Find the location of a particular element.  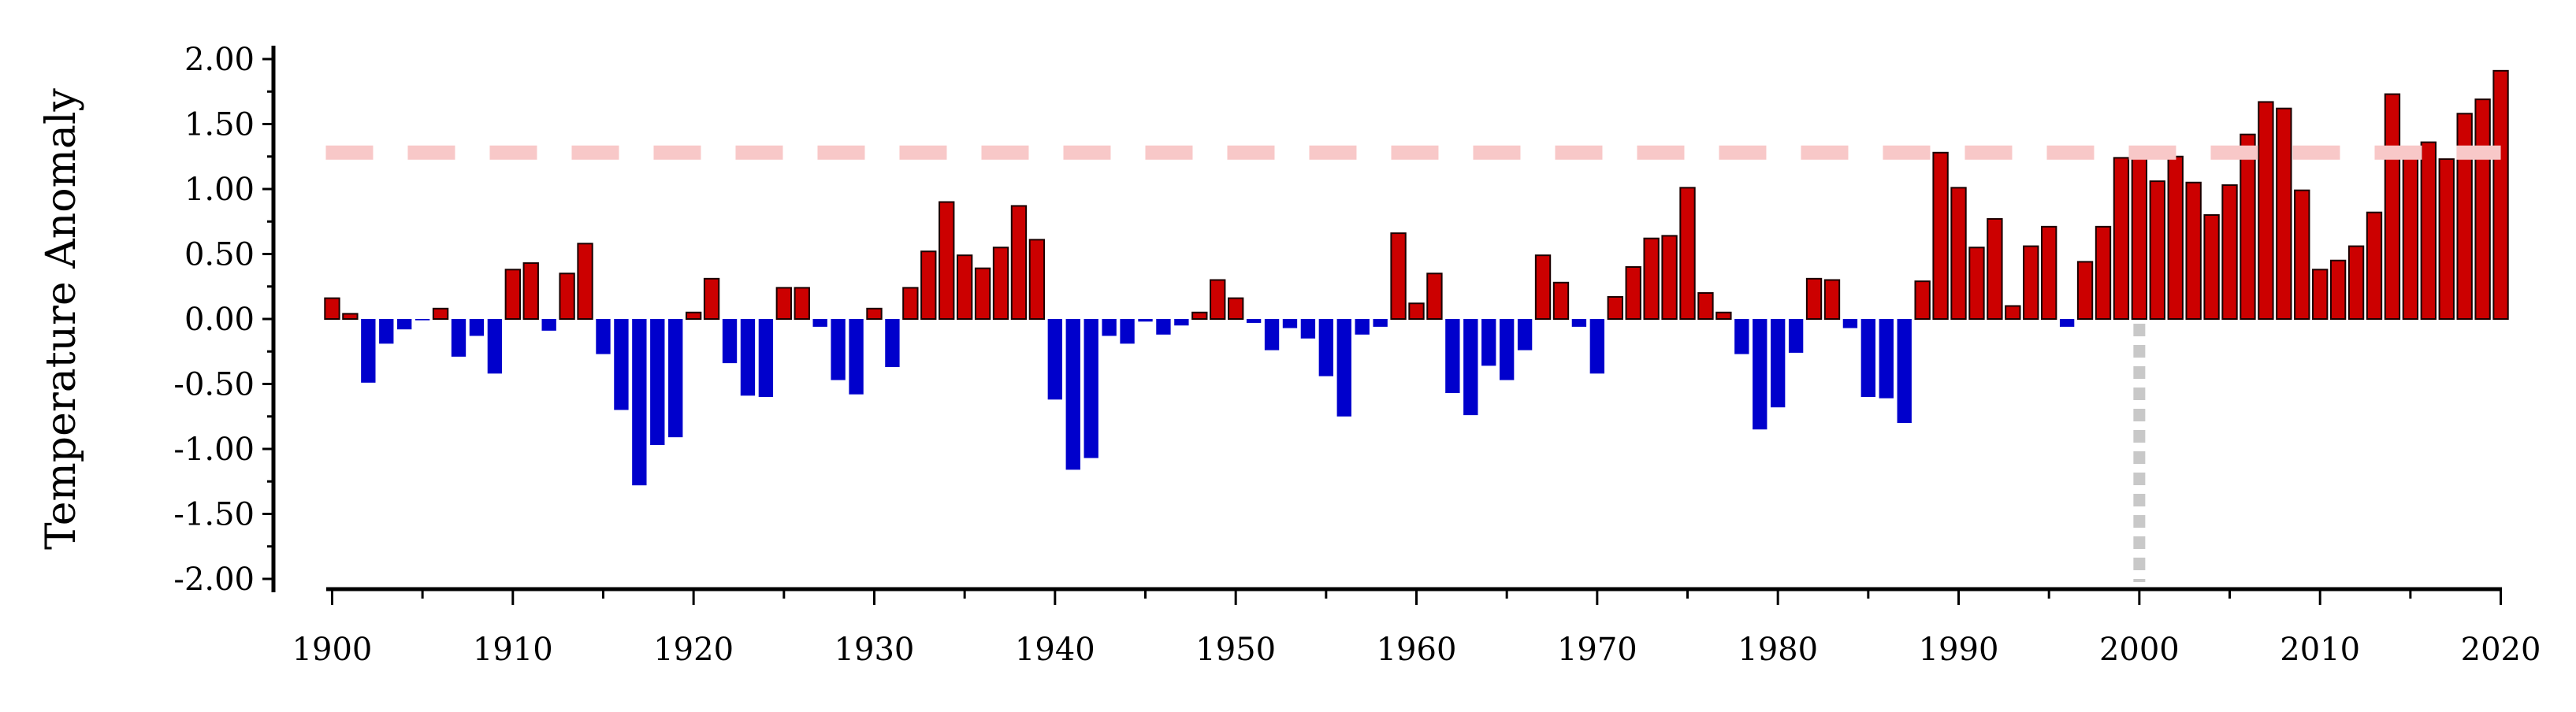

y-axis-title-group: Temperature Anomaly is located at coordinates (61, 318).